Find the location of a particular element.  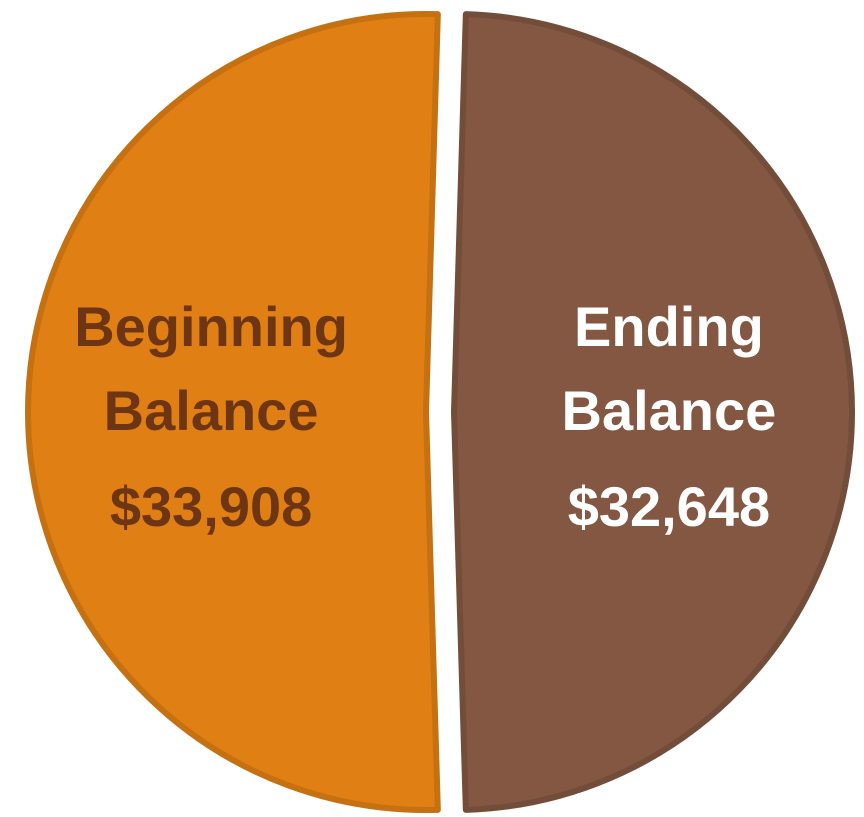

slice-category-label: Beginning Balance is located at coordinates (211, 368).